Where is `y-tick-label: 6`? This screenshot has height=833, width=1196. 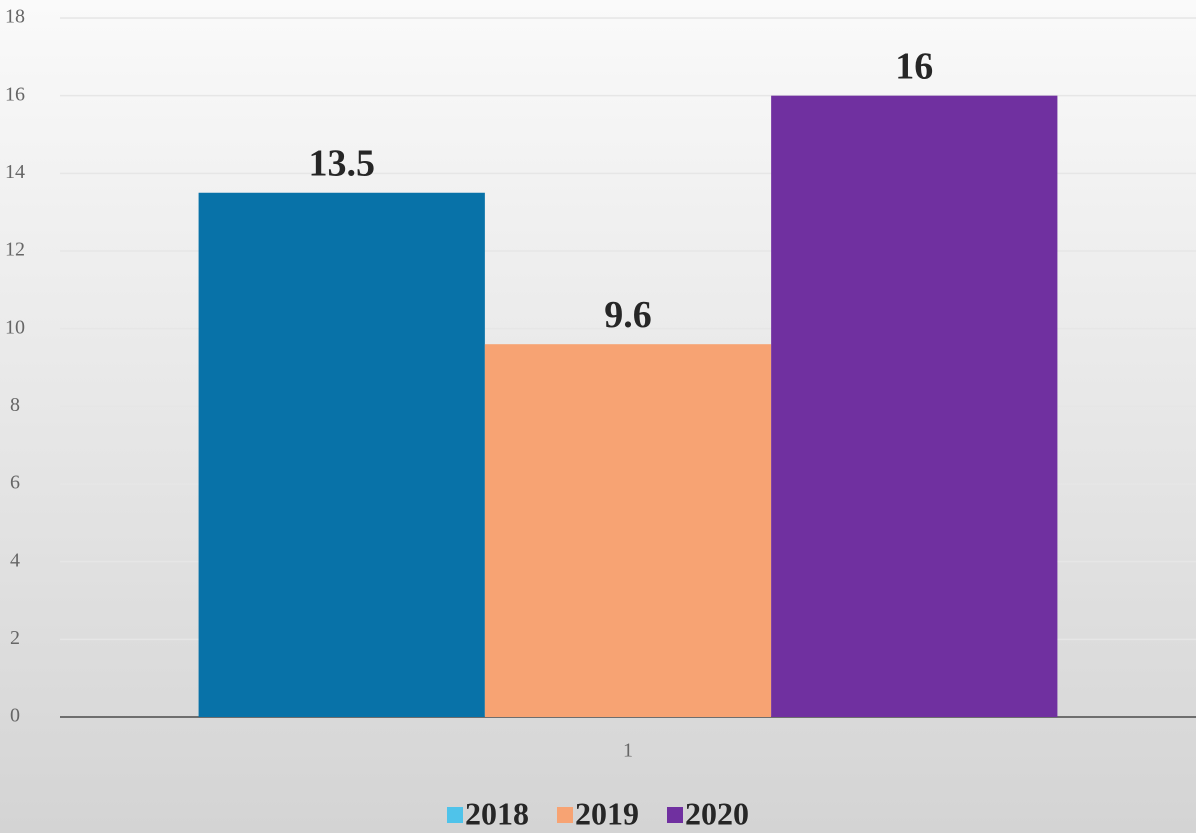
y-tick-label: 6 is located at coordinates (15, 483).